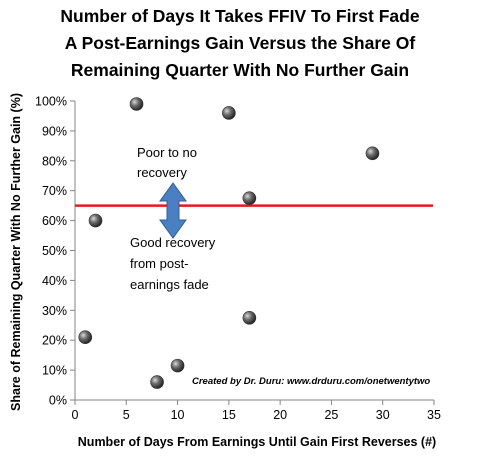 The height and width of the screenshot is (465, 480). Describe the element at coordinates (54, 341) in the screenshot. I see `y-tick-label: 20%` at that location.